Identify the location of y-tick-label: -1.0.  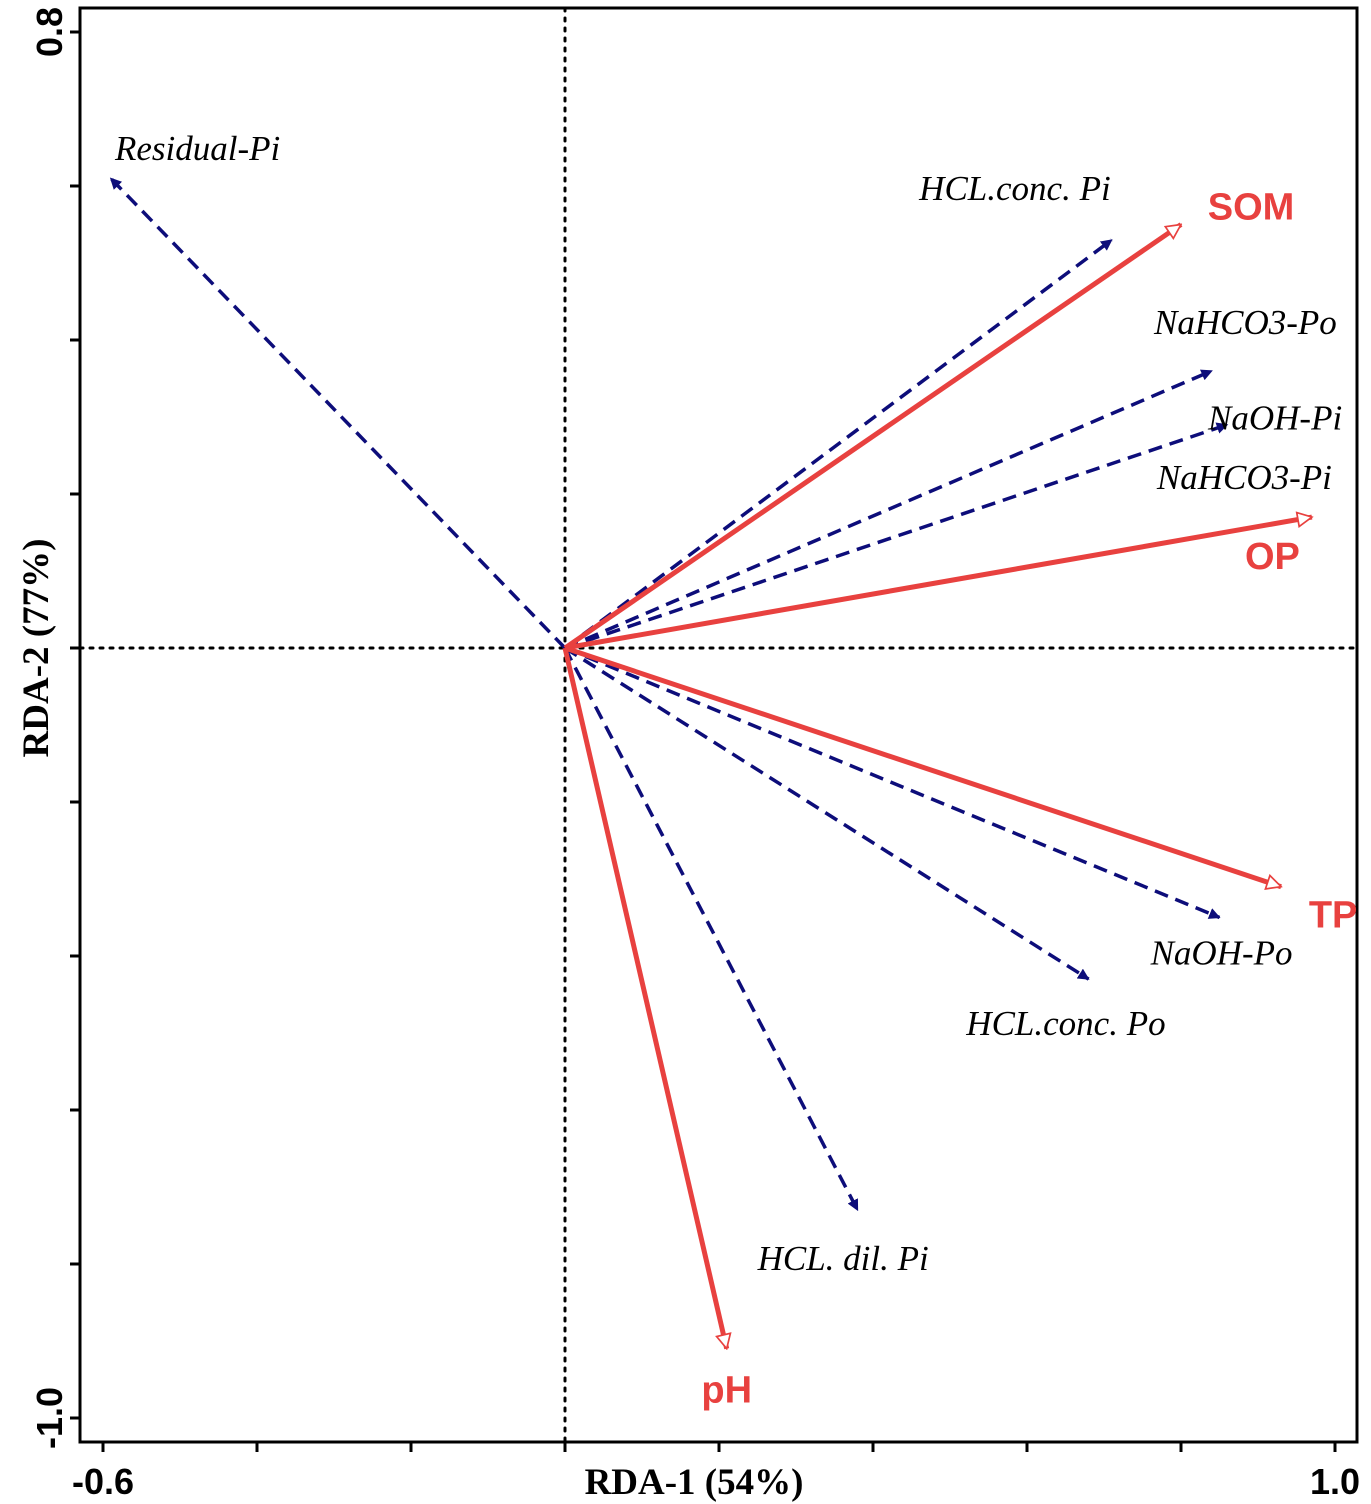
(49, 1418).